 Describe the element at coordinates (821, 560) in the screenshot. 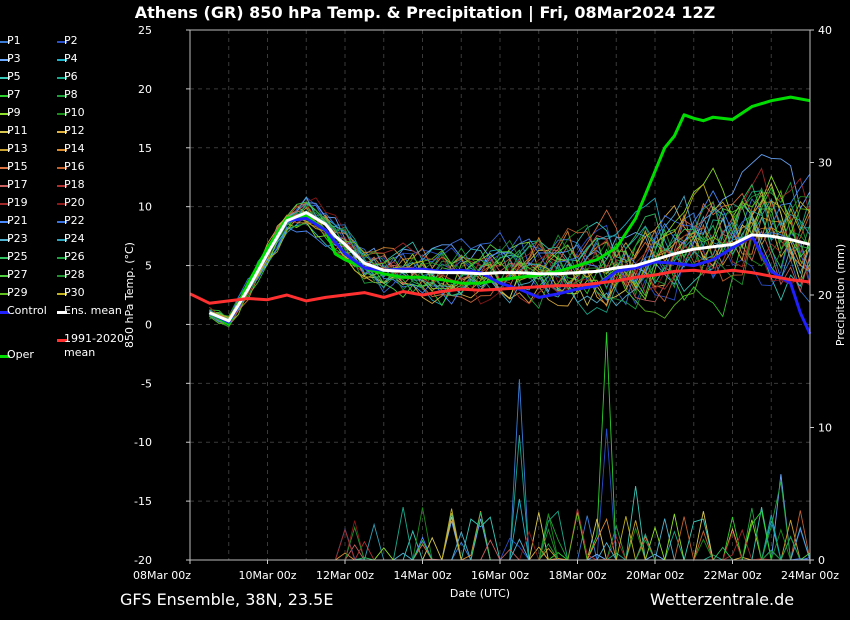

I see `y2-tick-label: 0` at that location.